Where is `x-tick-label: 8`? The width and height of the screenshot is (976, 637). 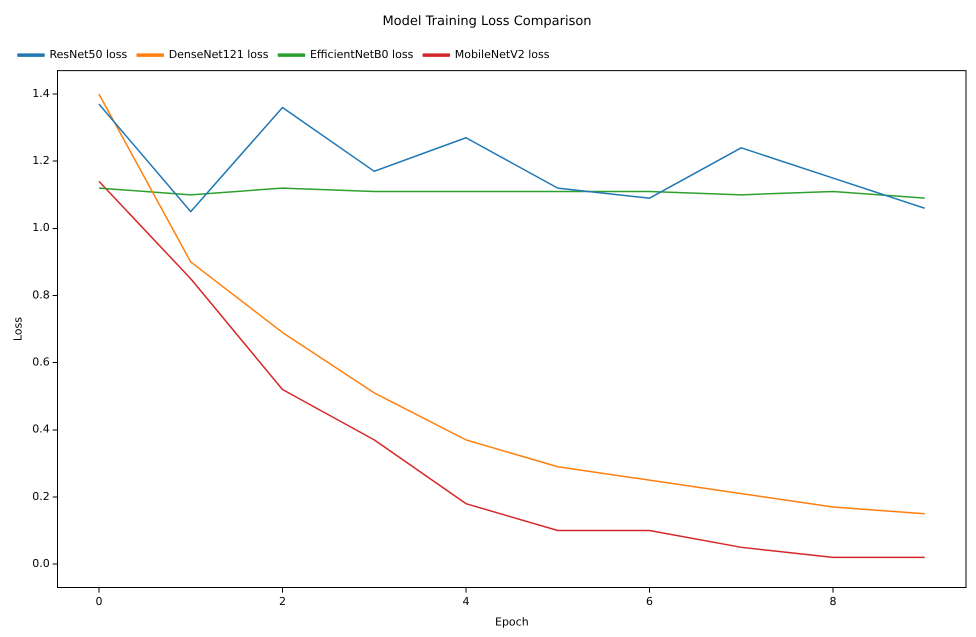
x-tick-label: 8 is located at coordinates (832, 601).